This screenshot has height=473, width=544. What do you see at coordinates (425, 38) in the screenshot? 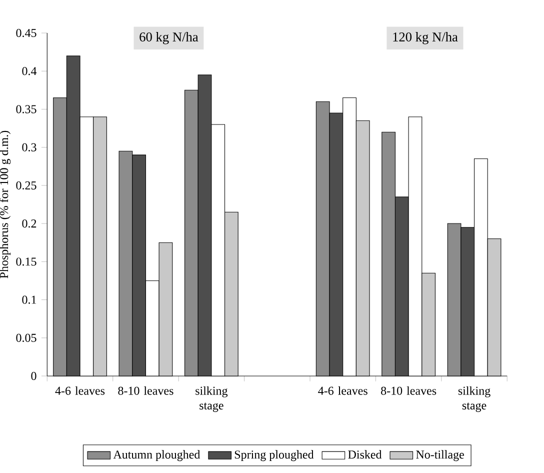
I see `annotation: 120 kg N/ha` at bounding box center [425, 38].